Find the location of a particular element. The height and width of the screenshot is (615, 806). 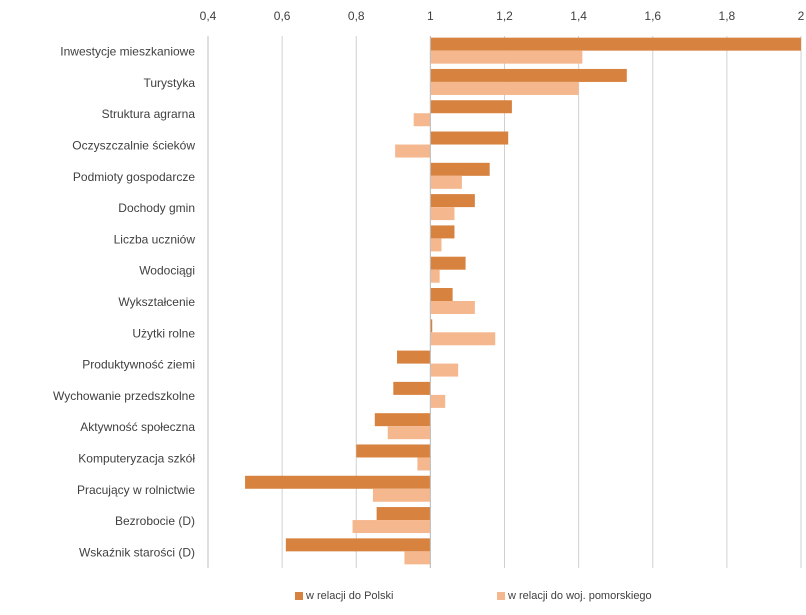

category-label: Komputeryzacja szkół is located at coordinates (136, 458).